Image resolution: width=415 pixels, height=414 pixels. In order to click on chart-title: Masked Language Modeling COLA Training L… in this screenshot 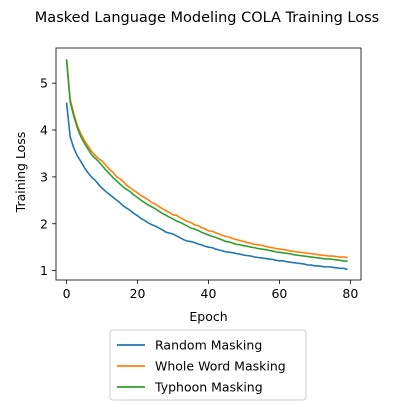, I will do `click(207, 18)`.